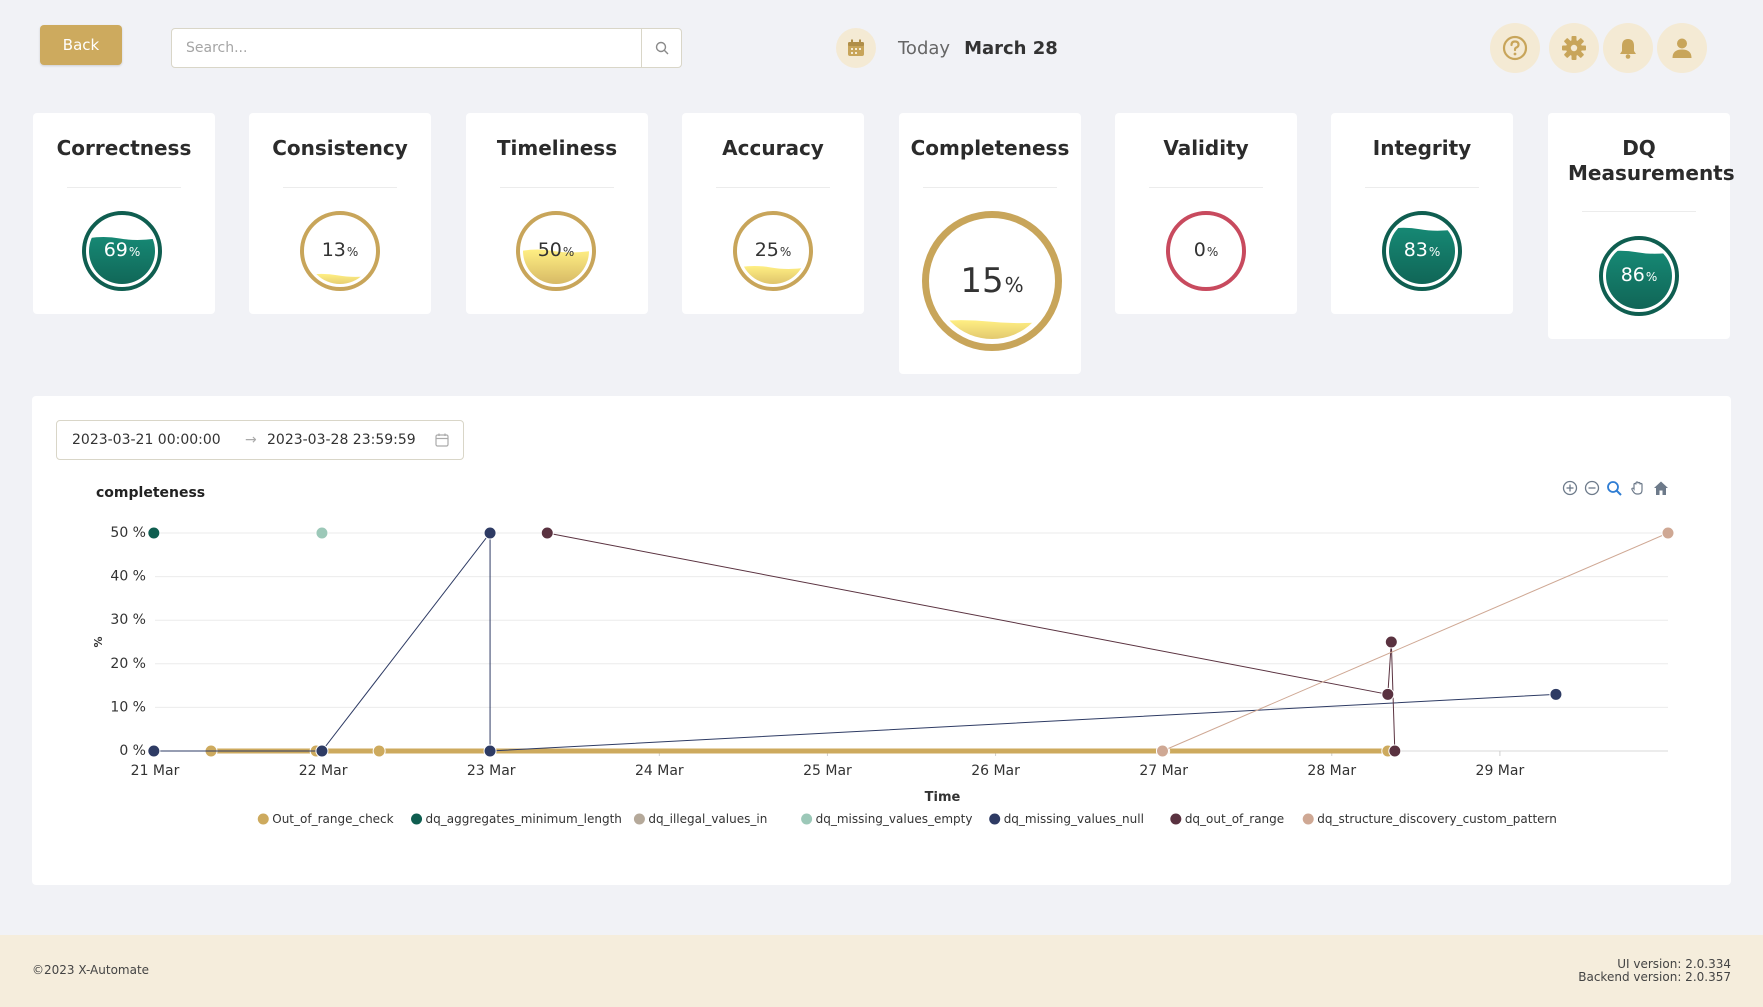 The height and width of the screenshot is (1007, 1763). I want to click on series-Out_of_range_check, so click(799, 751).